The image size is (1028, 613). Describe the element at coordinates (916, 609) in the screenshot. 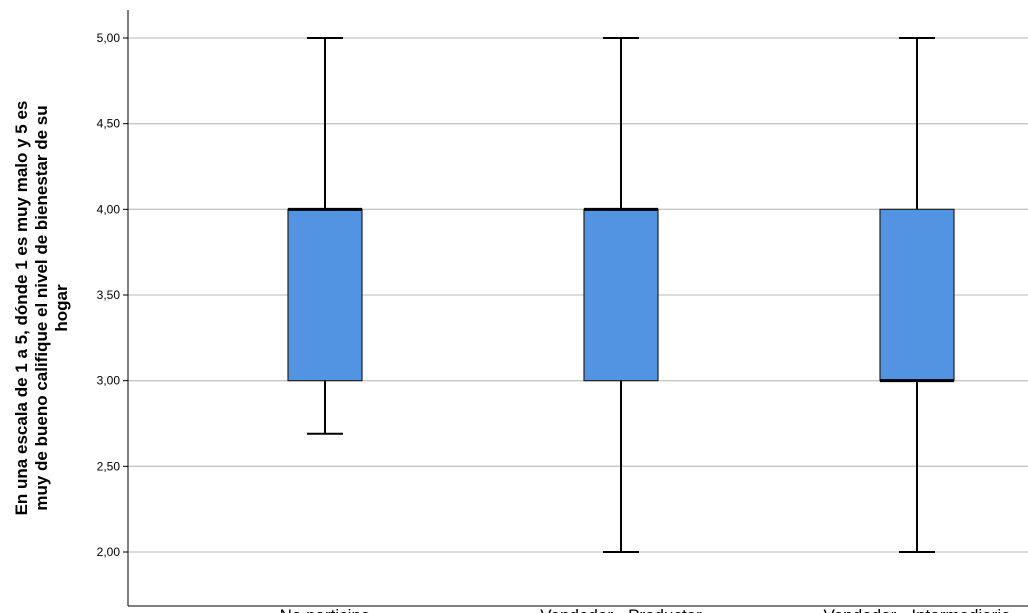

I see `category-label: Vendedor - Intermediario` at that location.